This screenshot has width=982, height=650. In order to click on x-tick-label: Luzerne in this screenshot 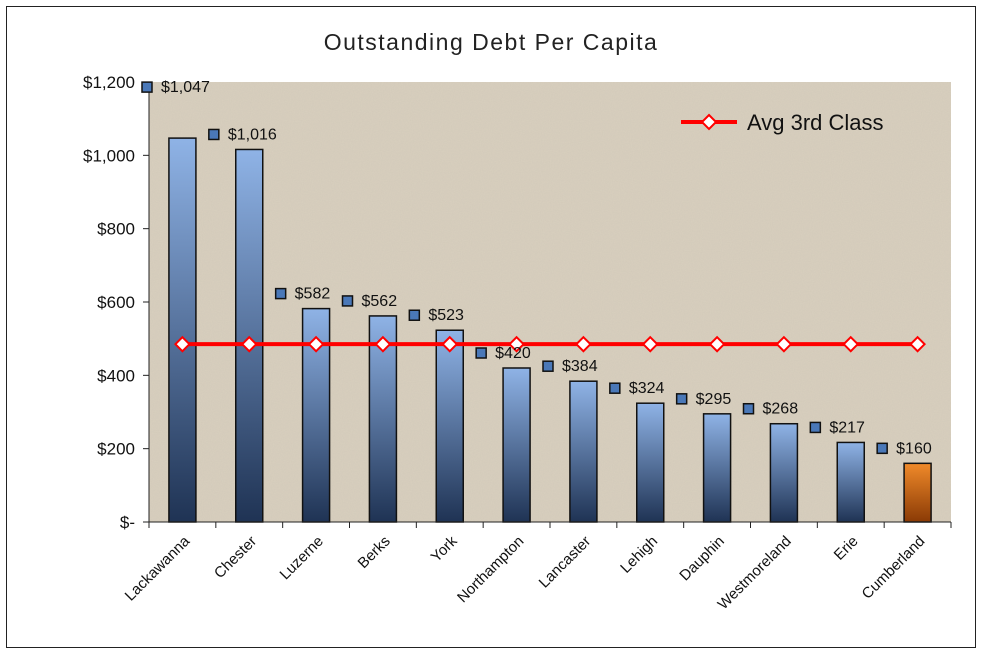, I will do `click(302, 558)`.